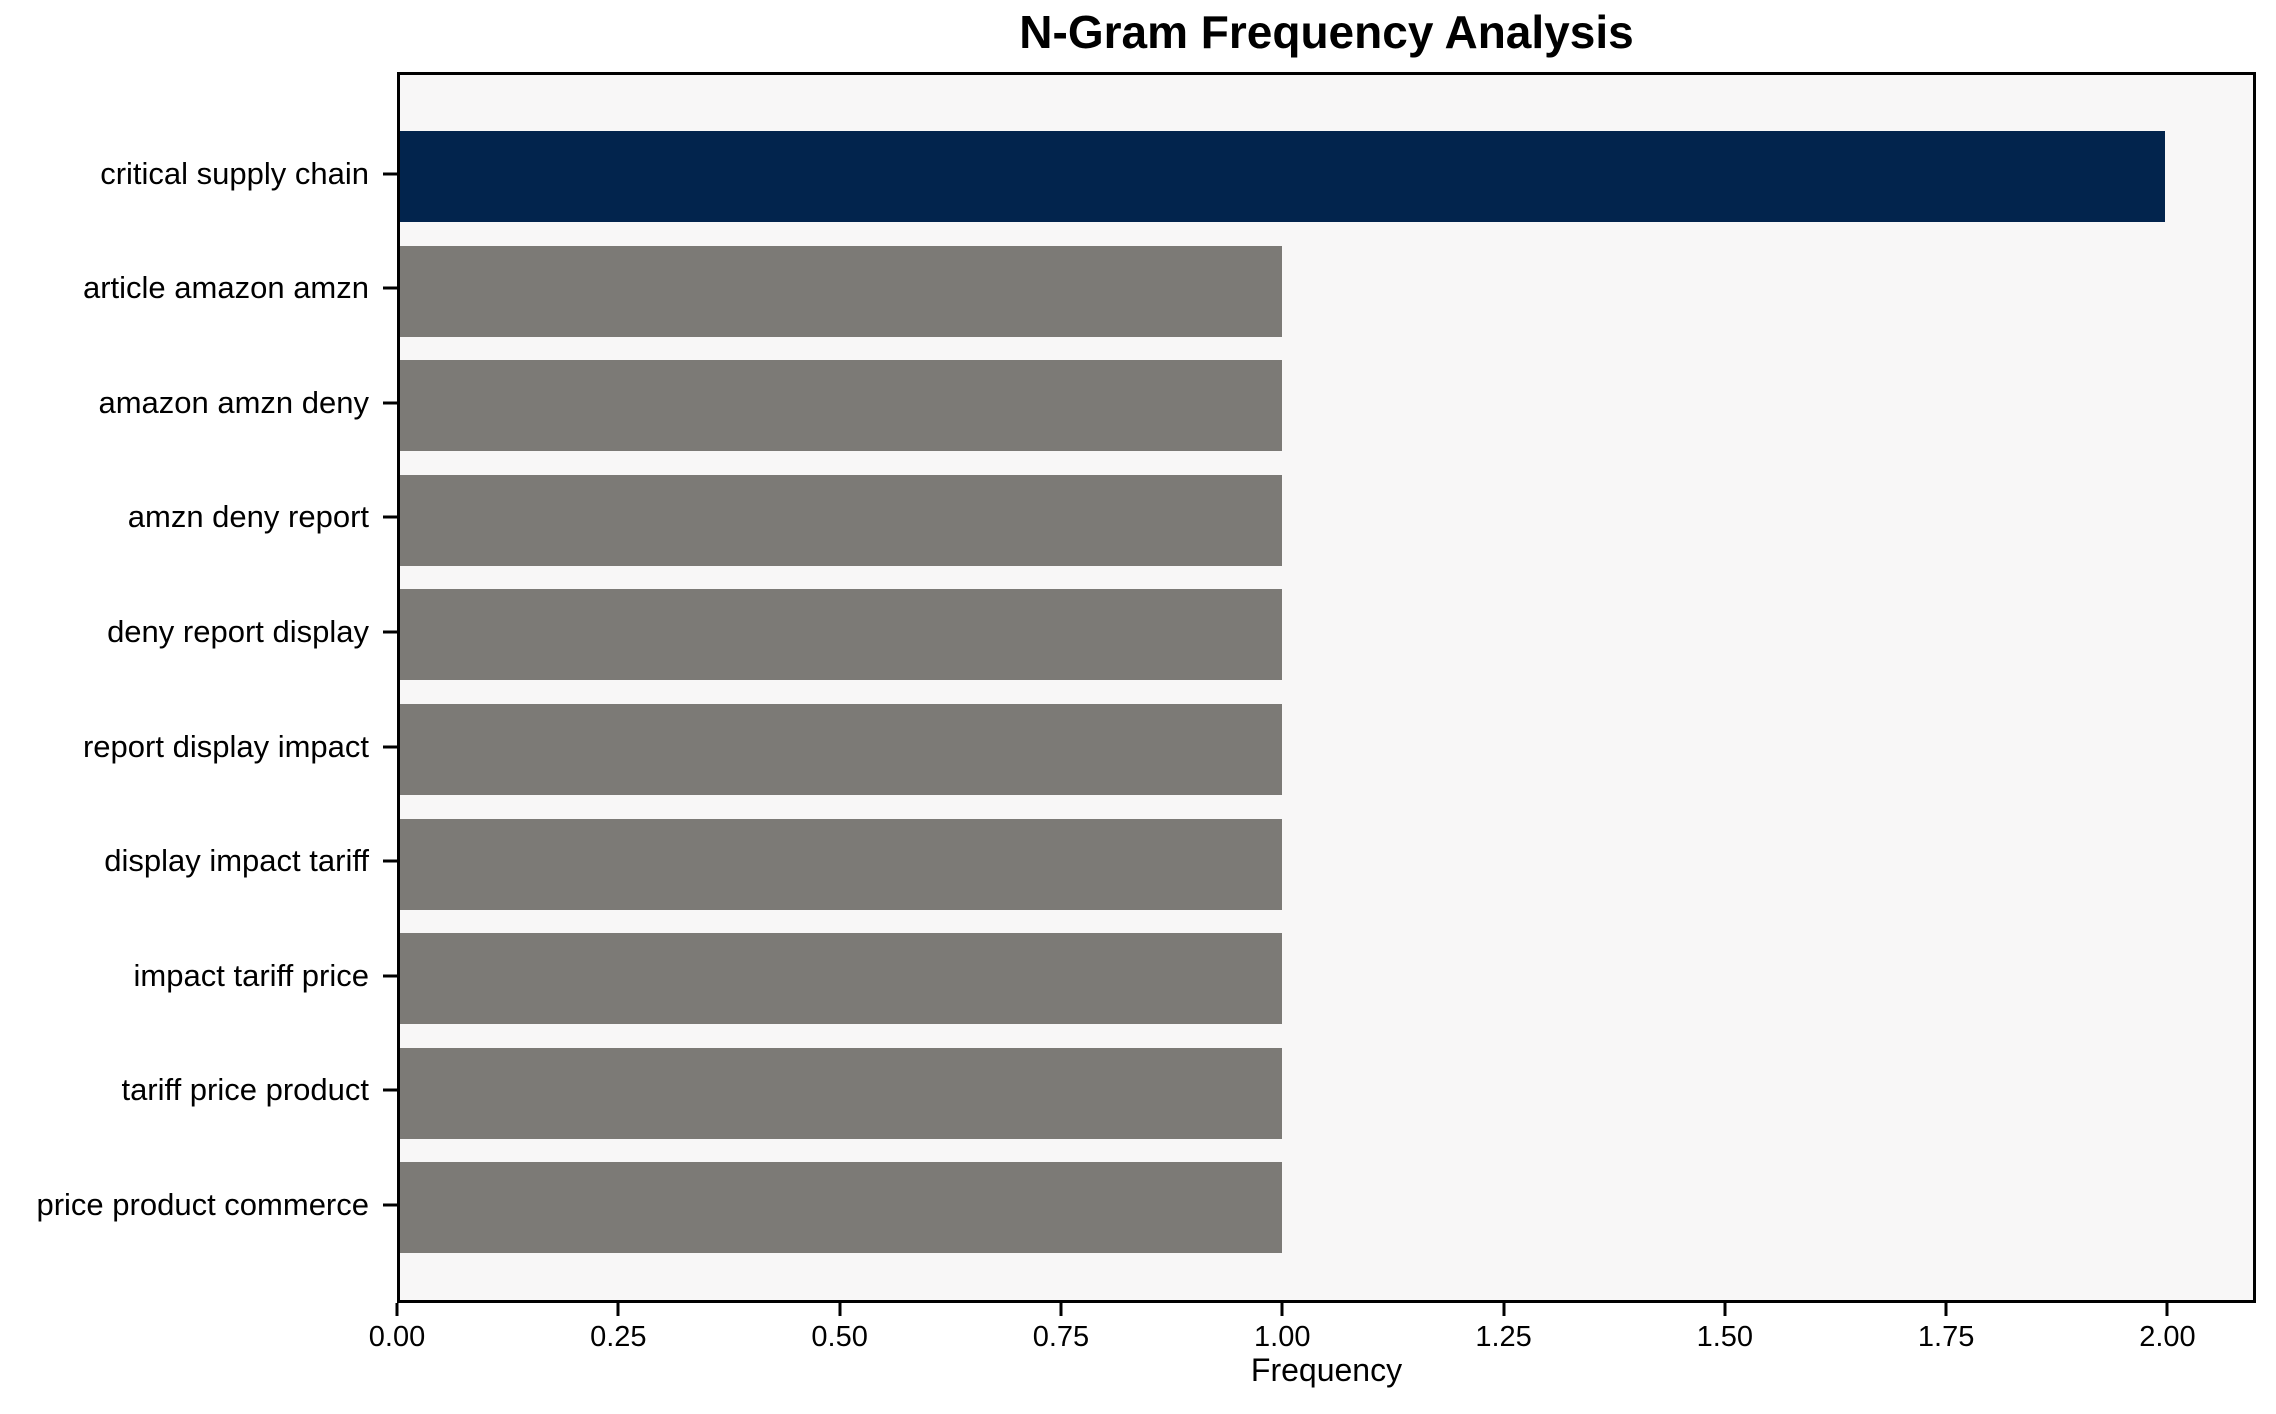 The height and width of the screenshot is (1414, 2276). Describe the element at coordinates (245, 1090) in the screenshot. I see `y-tick-label: tariff price product` at that location.